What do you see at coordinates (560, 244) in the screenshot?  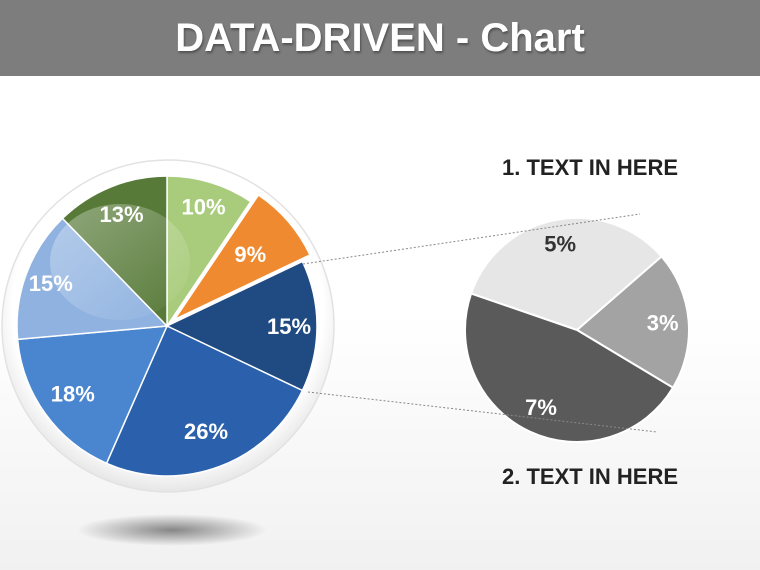 I see `detail-pie-data-label: 5%` at bounding box center [560, 244].